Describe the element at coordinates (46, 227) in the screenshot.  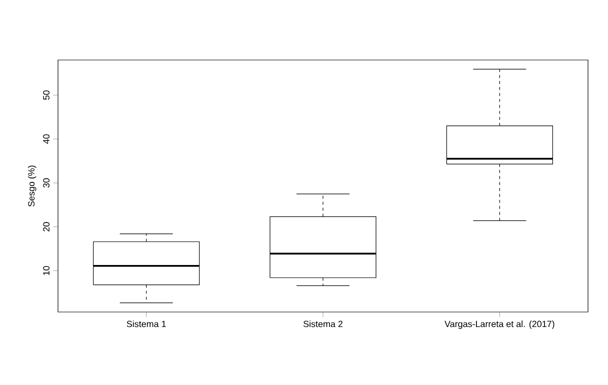
I see `y-tick-label: 20` at that location.